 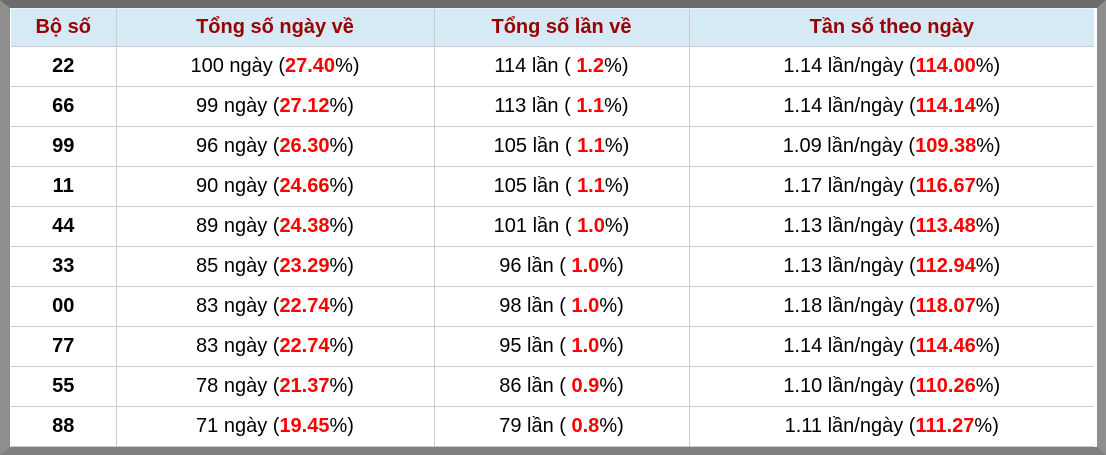 What do you see at coordinates (891, 426) in the screenshot?
I see `frequency-cell: 1.11 lần/ngày (111.27%)` at bounding box center [891, 426].